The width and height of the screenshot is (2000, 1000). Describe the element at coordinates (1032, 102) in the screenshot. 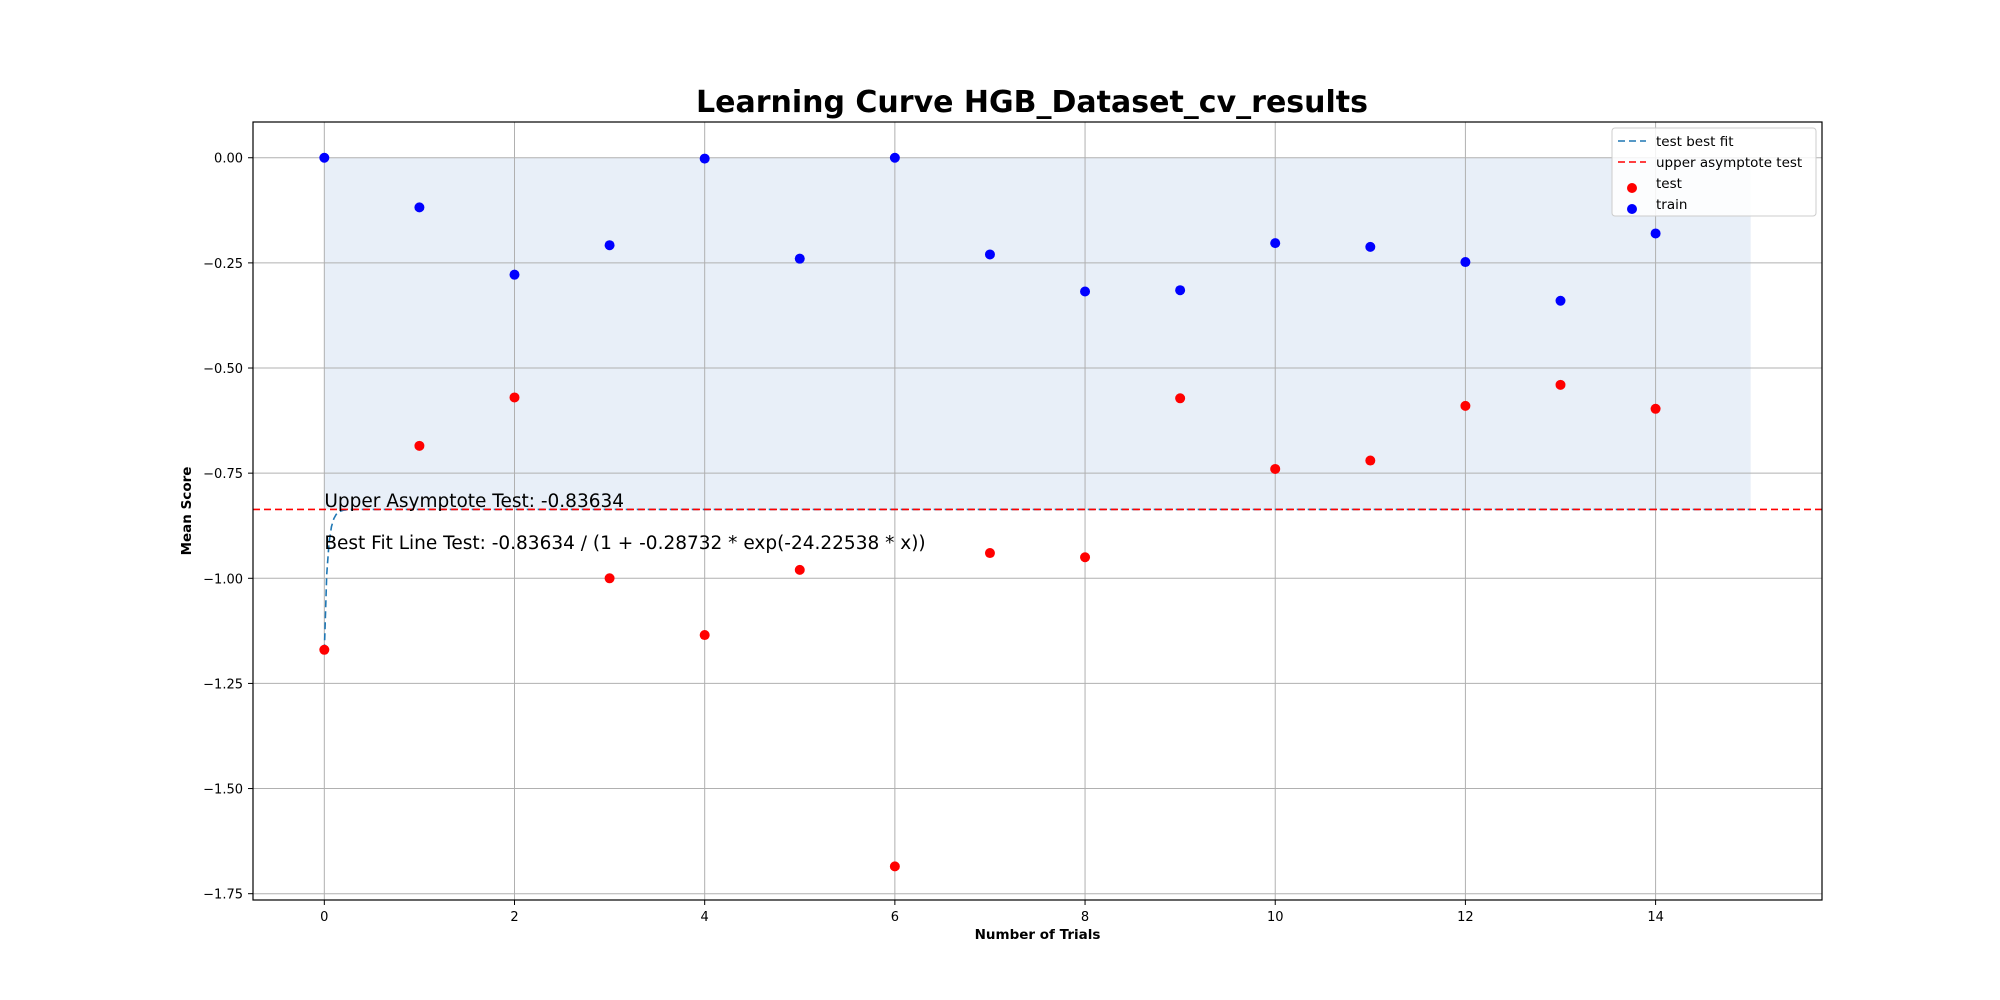

I see `chart-title: Learning Curve HGB_Dataset_cv_results` at that location.